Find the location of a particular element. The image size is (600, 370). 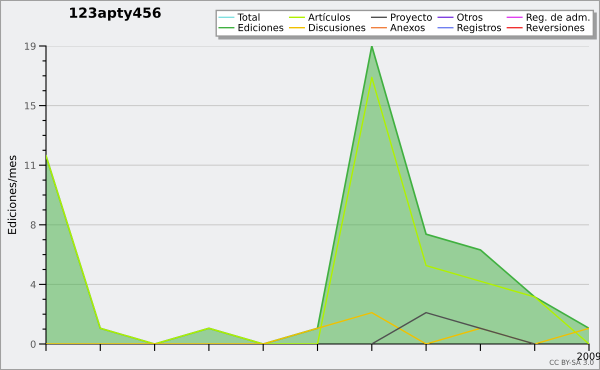

legend-label: Otros is located at coordinates (469, 17).